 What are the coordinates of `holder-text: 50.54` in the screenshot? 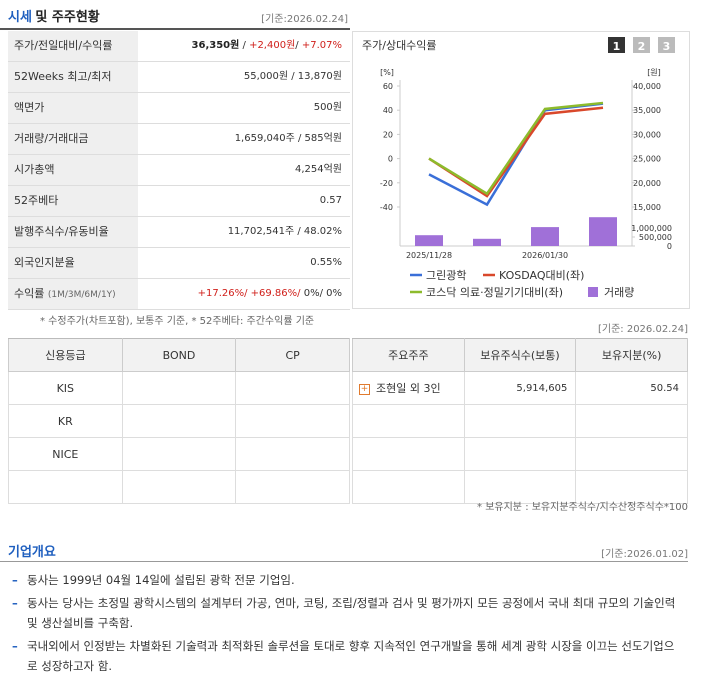 It's located at (664, 388).